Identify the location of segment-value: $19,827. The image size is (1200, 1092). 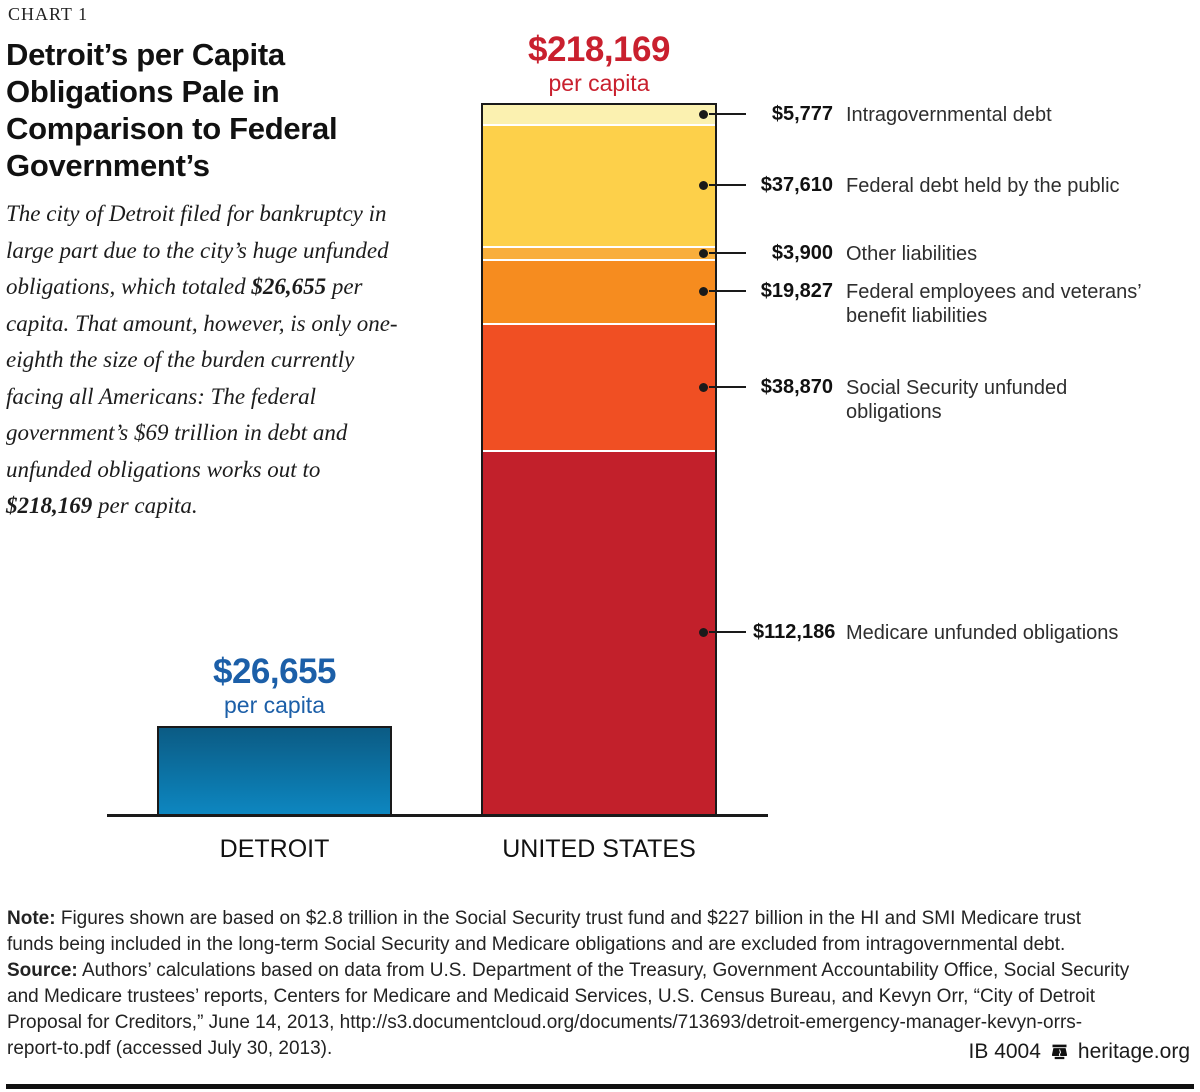
(796, 291).